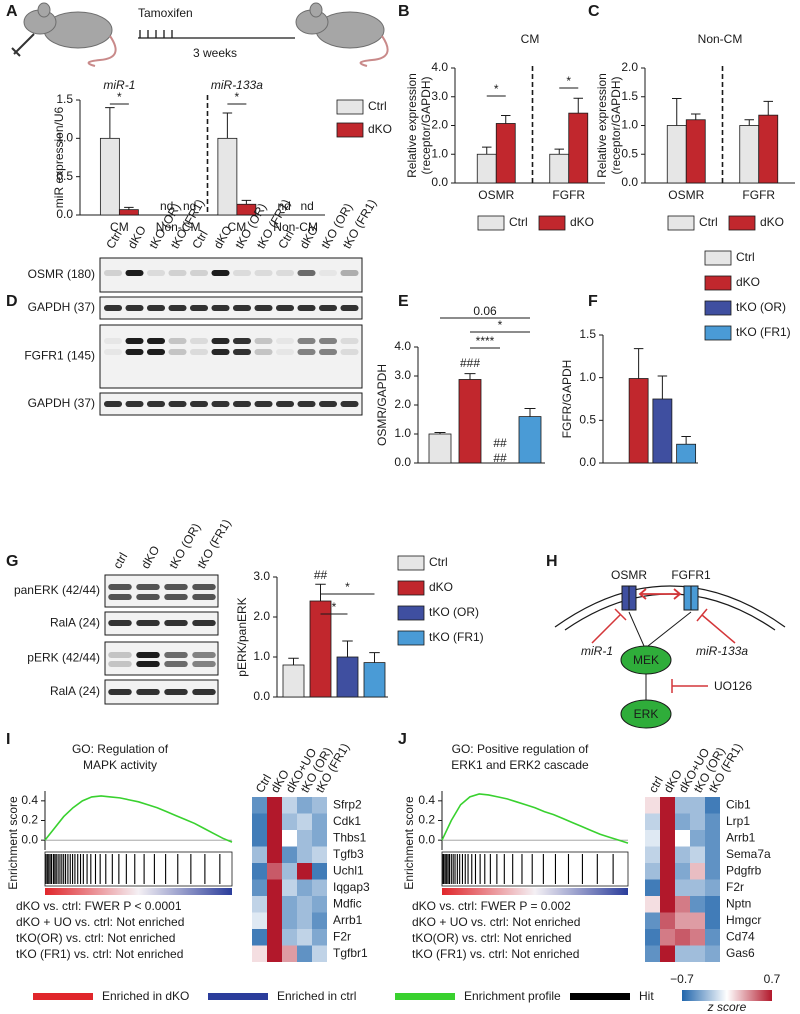  Describe the element at coordinates (426, 125) in the screenshot. I see `y-axis-label: (receptor/GAPDH)` at that location.